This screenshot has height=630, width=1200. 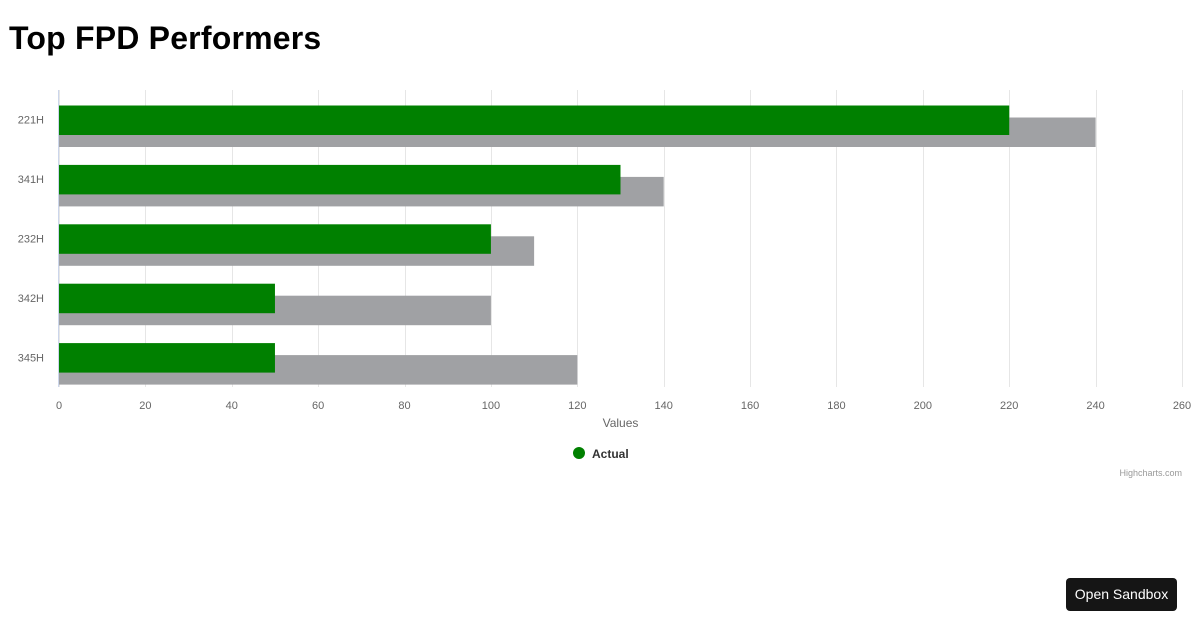 What do you see at coordinates (621, 423) in the screenshot?
I see `x-axis-title: Values` at bounding box center [621, 423].